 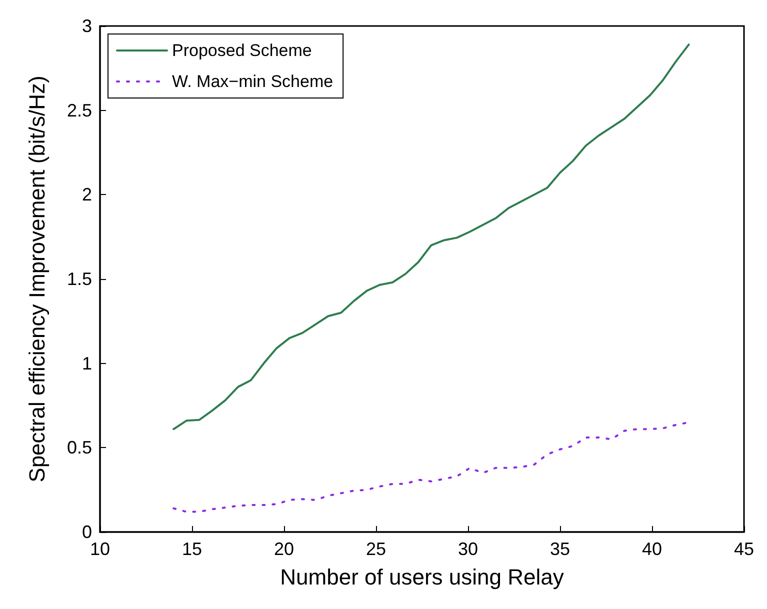 I want to click on y-tick-label: 2.5, so click(x=79, y=110).